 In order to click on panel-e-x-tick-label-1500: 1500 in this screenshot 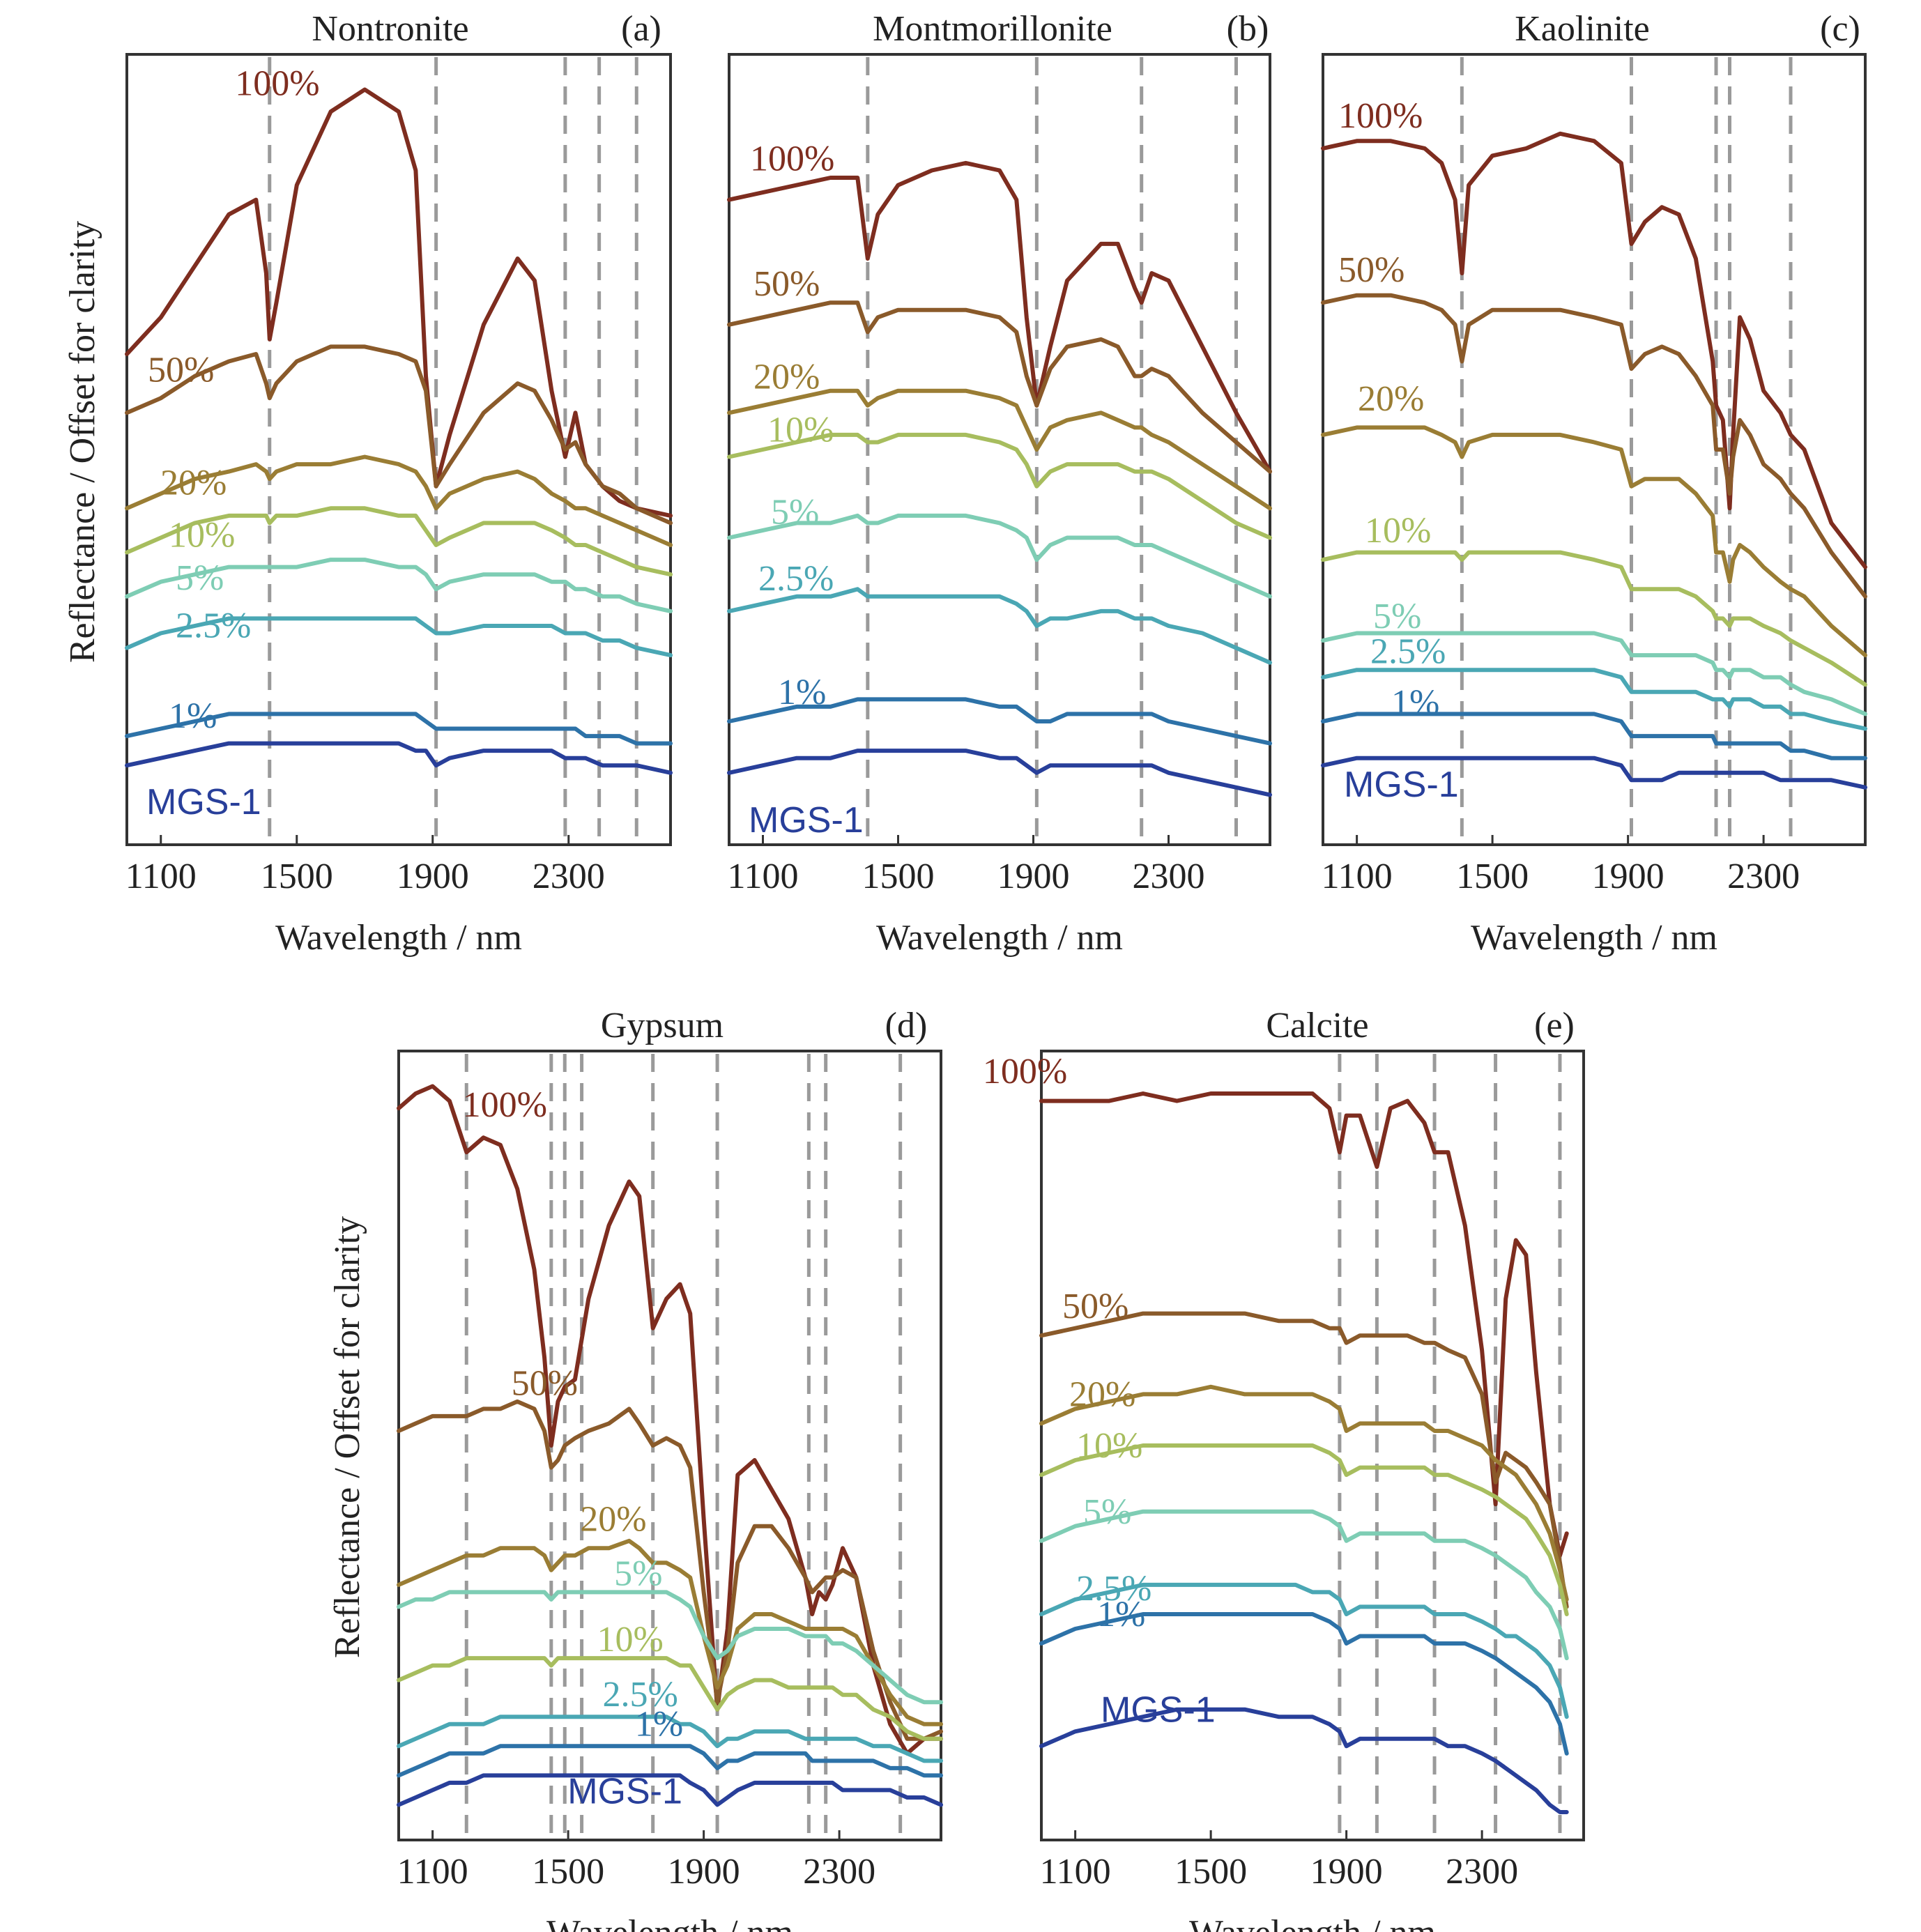, I will do `click(1210, 1872)`.